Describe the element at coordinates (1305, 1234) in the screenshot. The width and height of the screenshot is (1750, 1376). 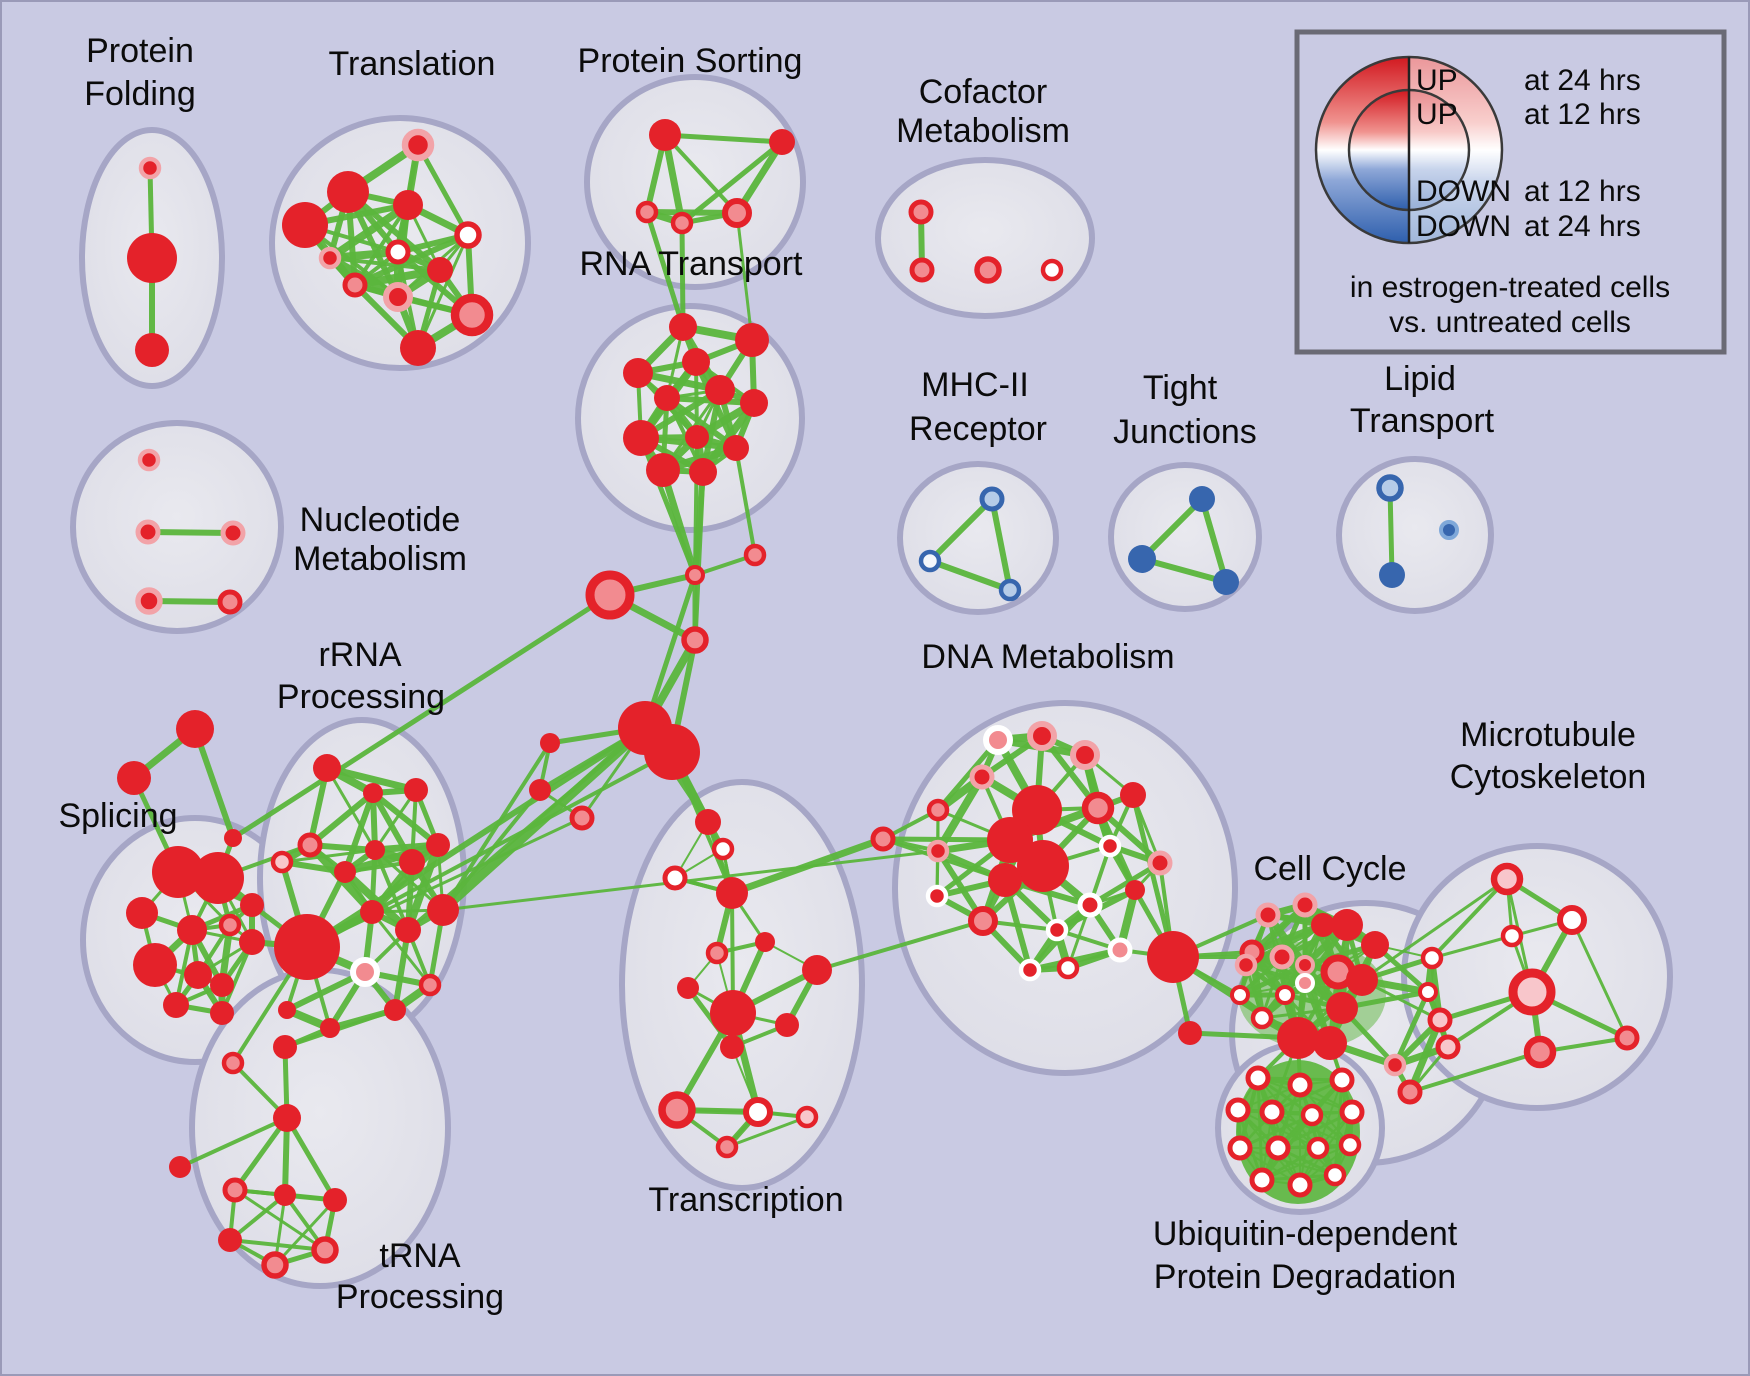
I see `cluster-label-ubiquitin-degradation: Ubiquitin-dependent` at that location.